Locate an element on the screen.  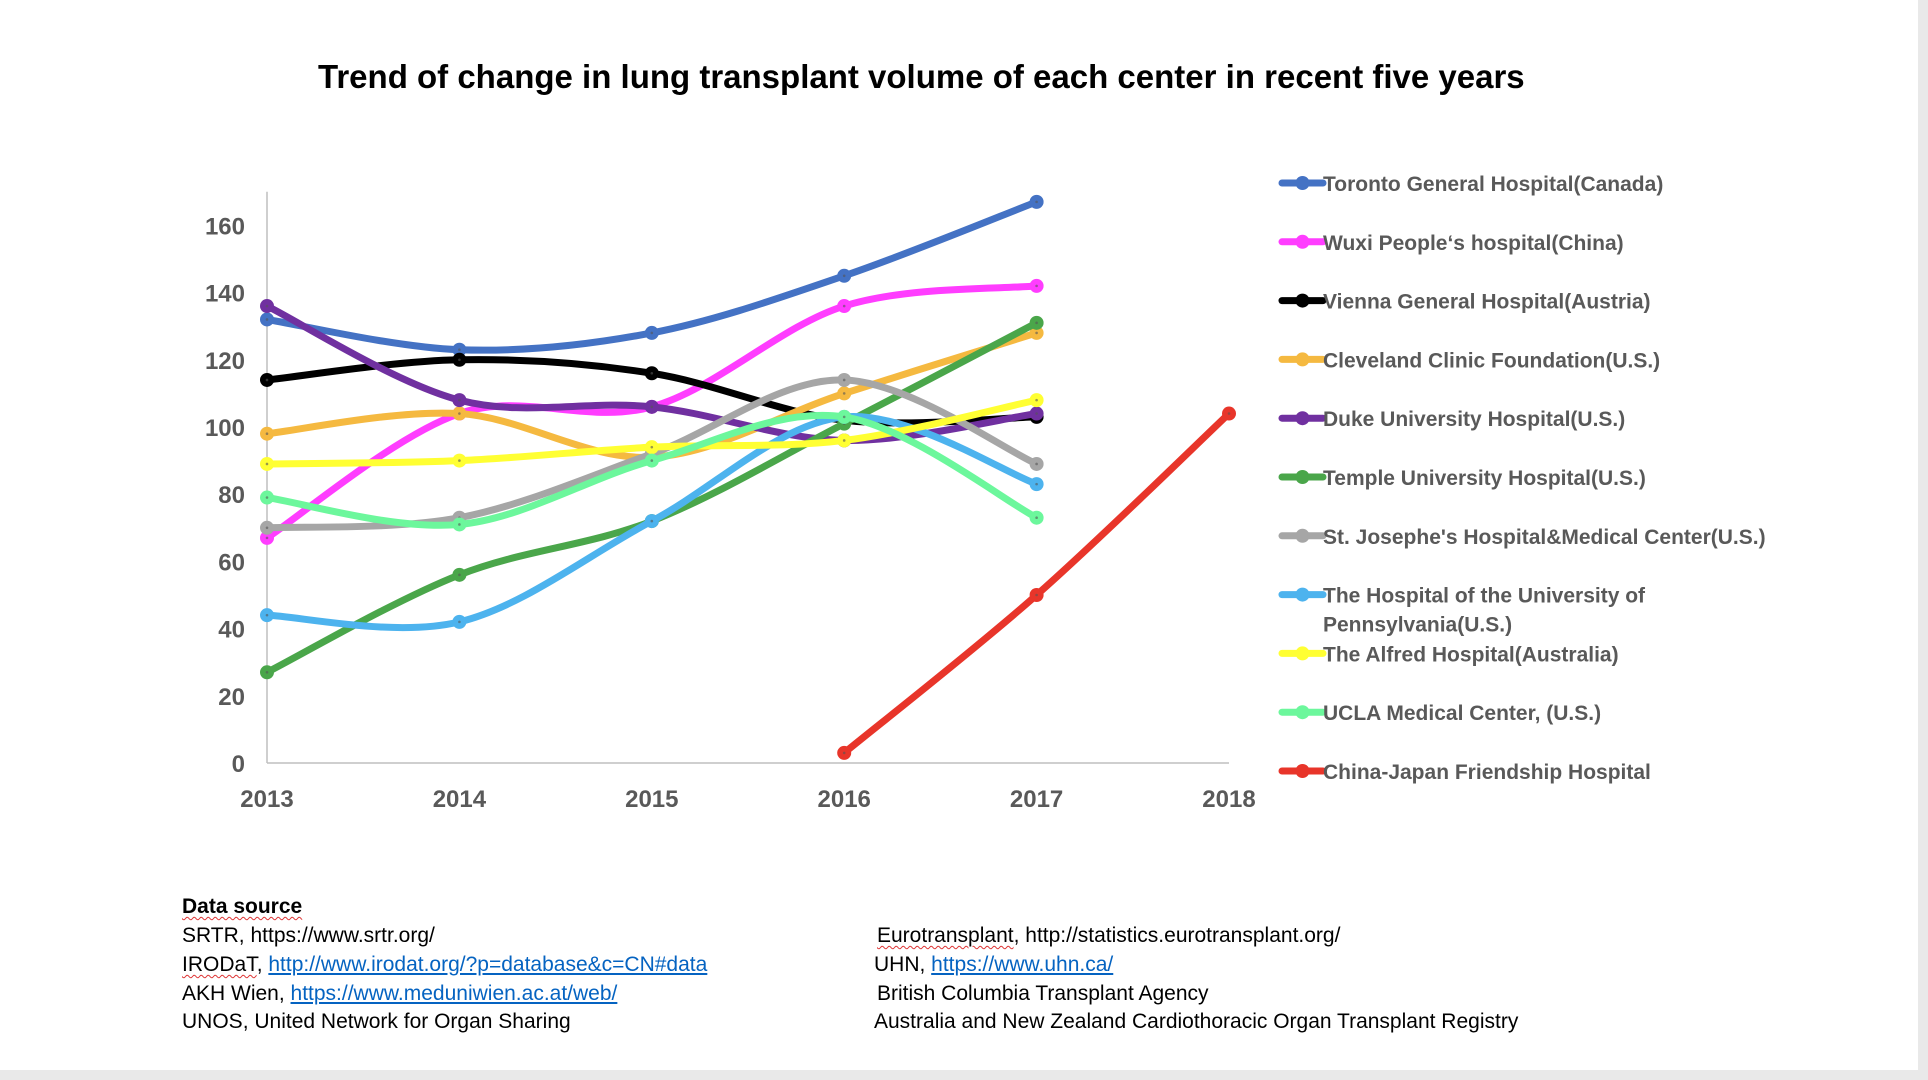
y-tick-label: 60 is located at coordinates (231, 562).